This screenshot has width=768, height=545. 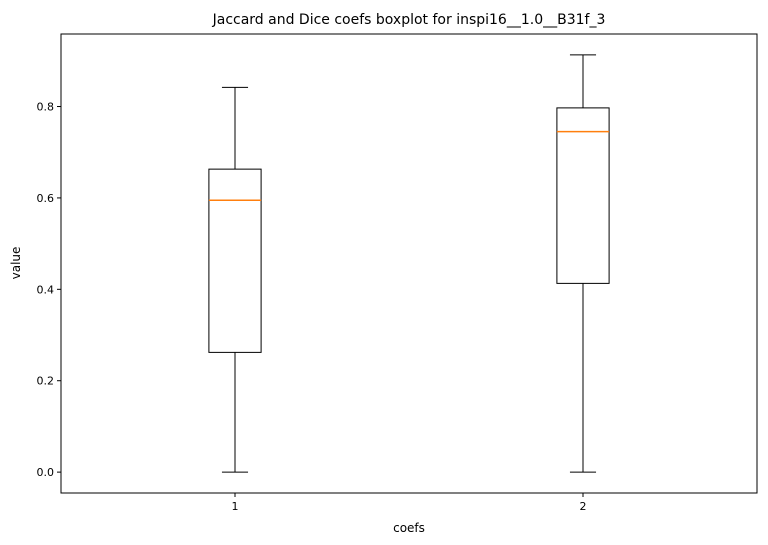 I want to click on y-tick-label: 0.0, so click(x=46, y=472).